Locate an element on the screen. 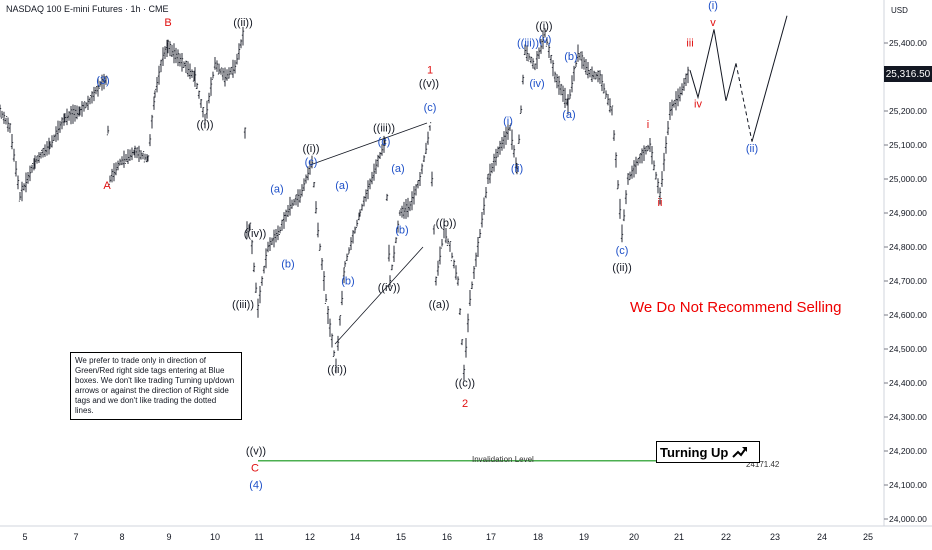  x-tick-label: 16 is located at coordinates (447, 537).